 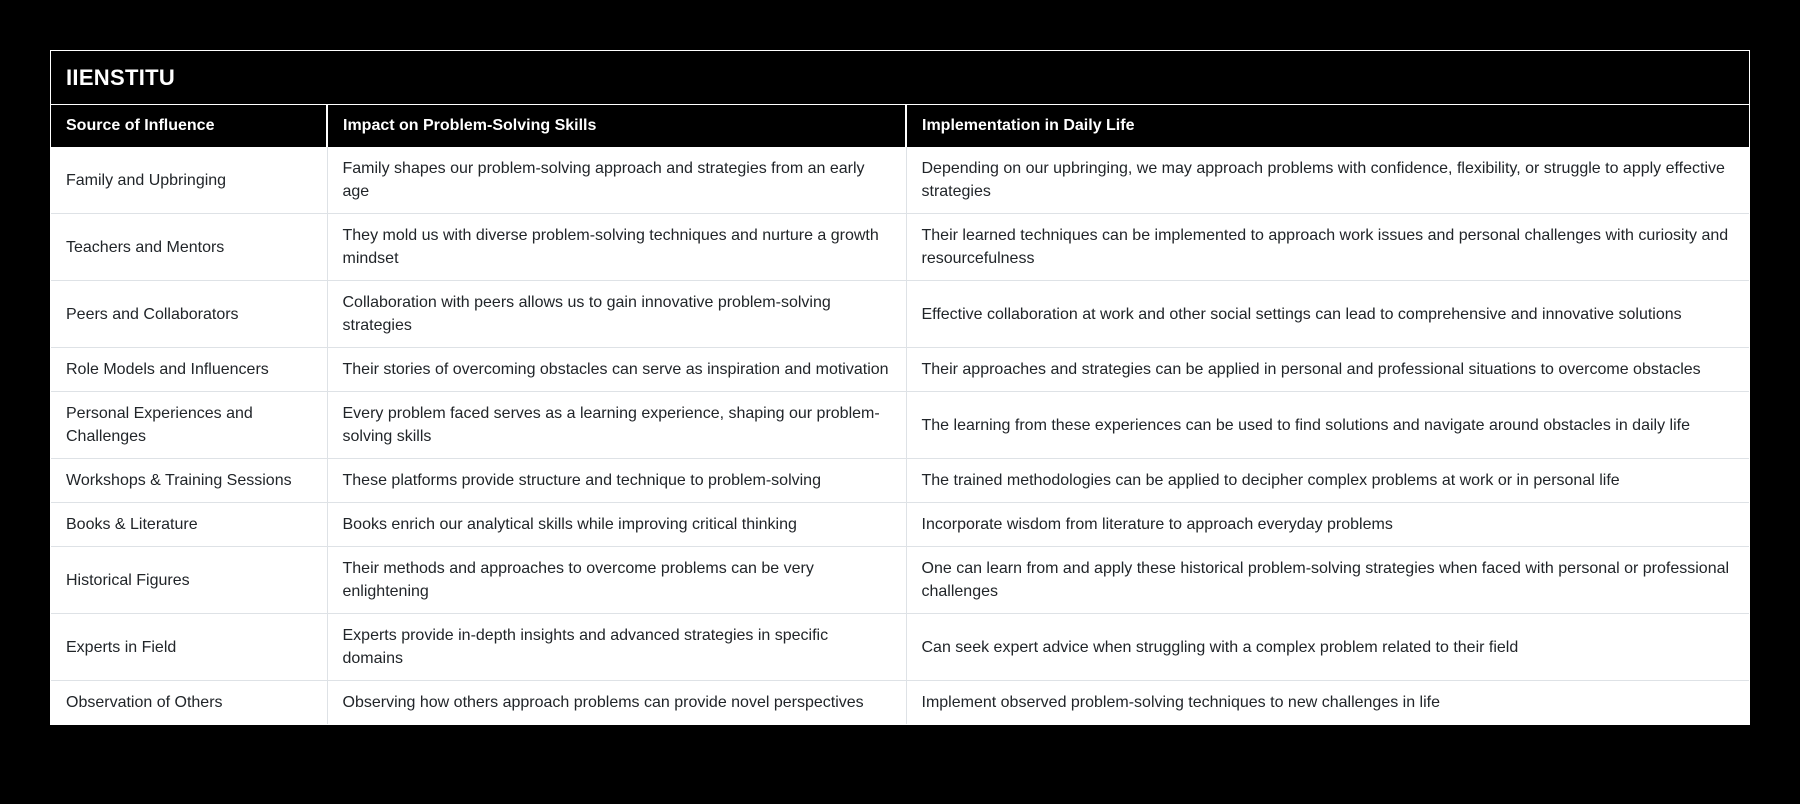 What do you see at coordinates (189, 314) in the screenshot?
I see `table-cell-source: Peers and Collaborators` at bounding box center [189, 314].